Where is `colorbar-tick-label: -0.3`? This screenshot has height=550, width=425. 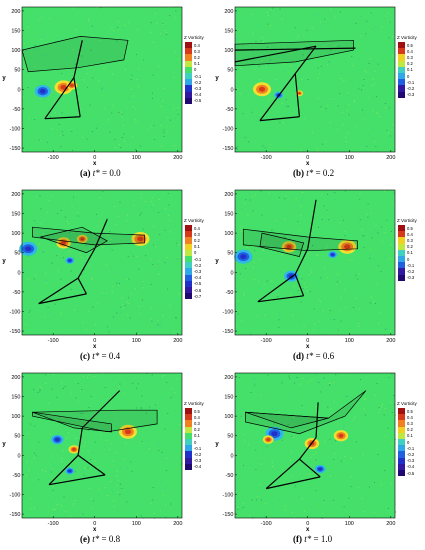 colorbar-tick-label: -0.3 is located at coordinates (198, 271).